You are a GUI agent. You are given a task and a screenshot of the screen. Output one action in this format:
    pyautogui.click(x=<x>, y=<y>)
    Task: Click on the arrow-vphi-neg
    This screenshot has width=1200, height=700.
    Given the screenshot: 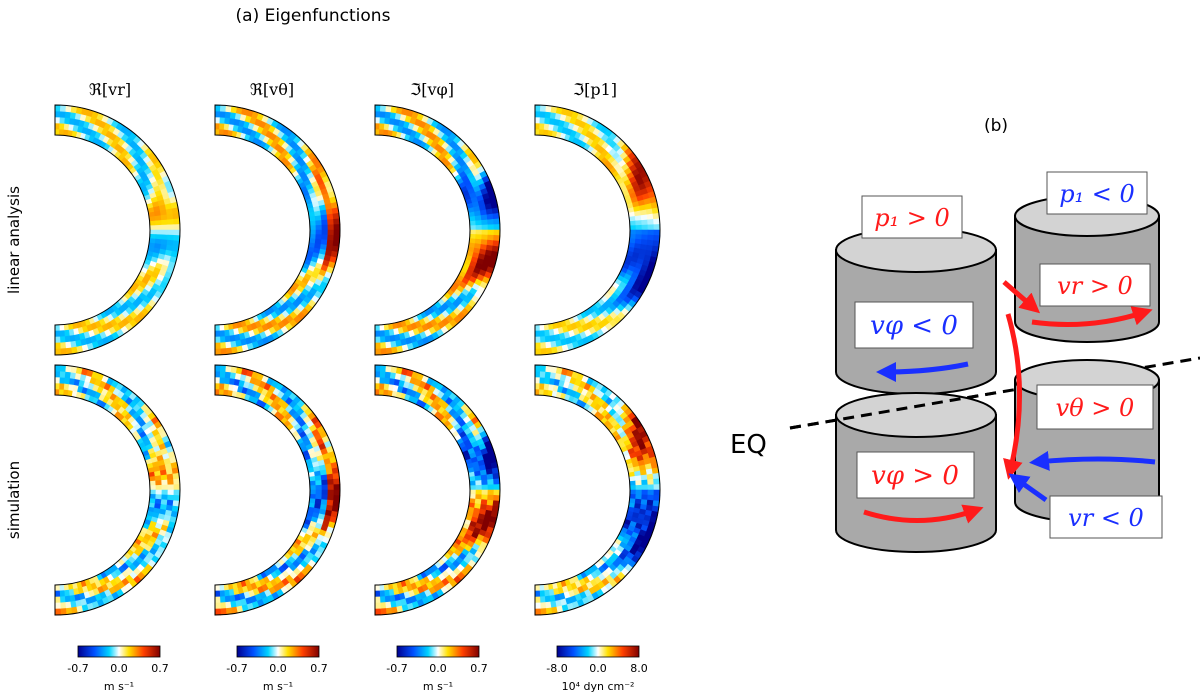 What is the action you would take?
    pyautogui.click(x=922, y=371)
    